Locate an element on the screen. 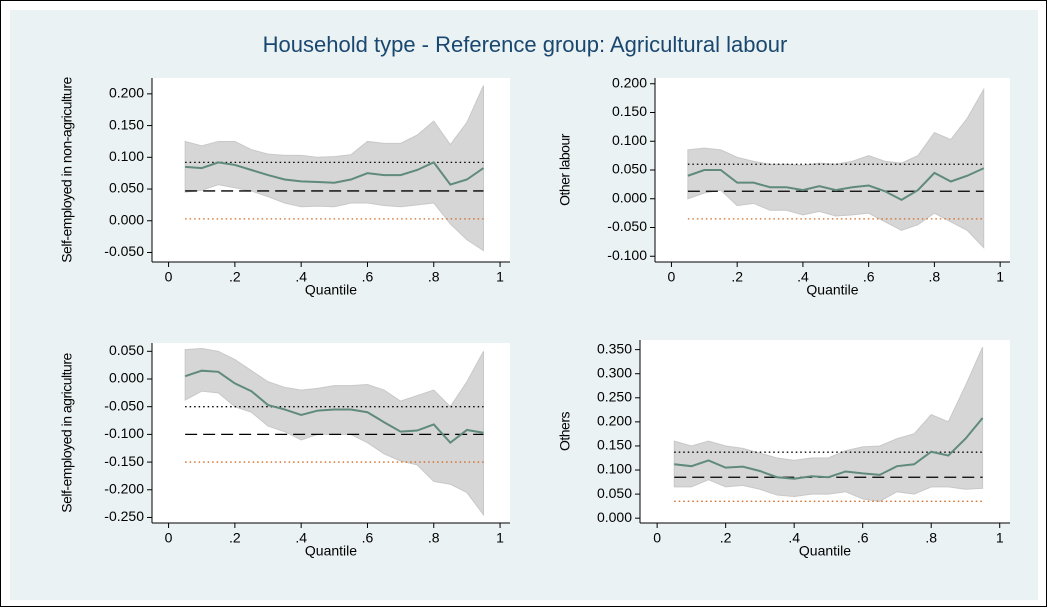 This screenshot has height=607, width=1047. y-axis-label: Self-employed in non-agriculture is located at coordinates (67, 170).